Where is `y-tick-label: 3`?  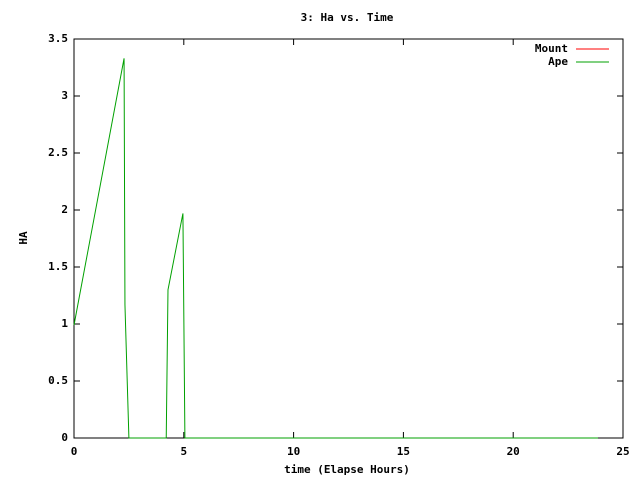 y-tick-label: 3 is located at coordinates (64, 95).